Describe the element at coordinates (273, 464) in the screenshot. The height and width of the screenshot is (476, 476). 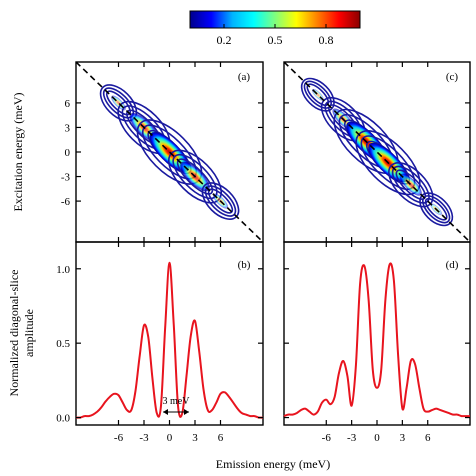
I see `x-axis-label: Emission energy (meV)` at that location.